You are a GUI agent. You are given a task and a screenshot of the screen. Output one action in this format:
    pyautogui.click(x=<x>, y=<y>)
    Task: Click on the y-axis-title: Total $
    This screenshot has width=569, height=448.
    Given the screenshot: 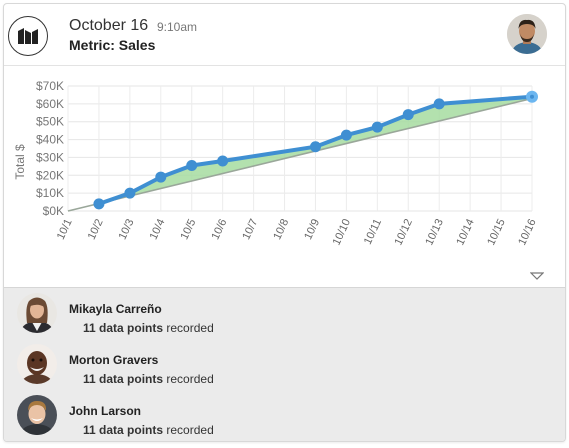 What is the action you would take?
    pyautogui.click(x=20, y=162)
    